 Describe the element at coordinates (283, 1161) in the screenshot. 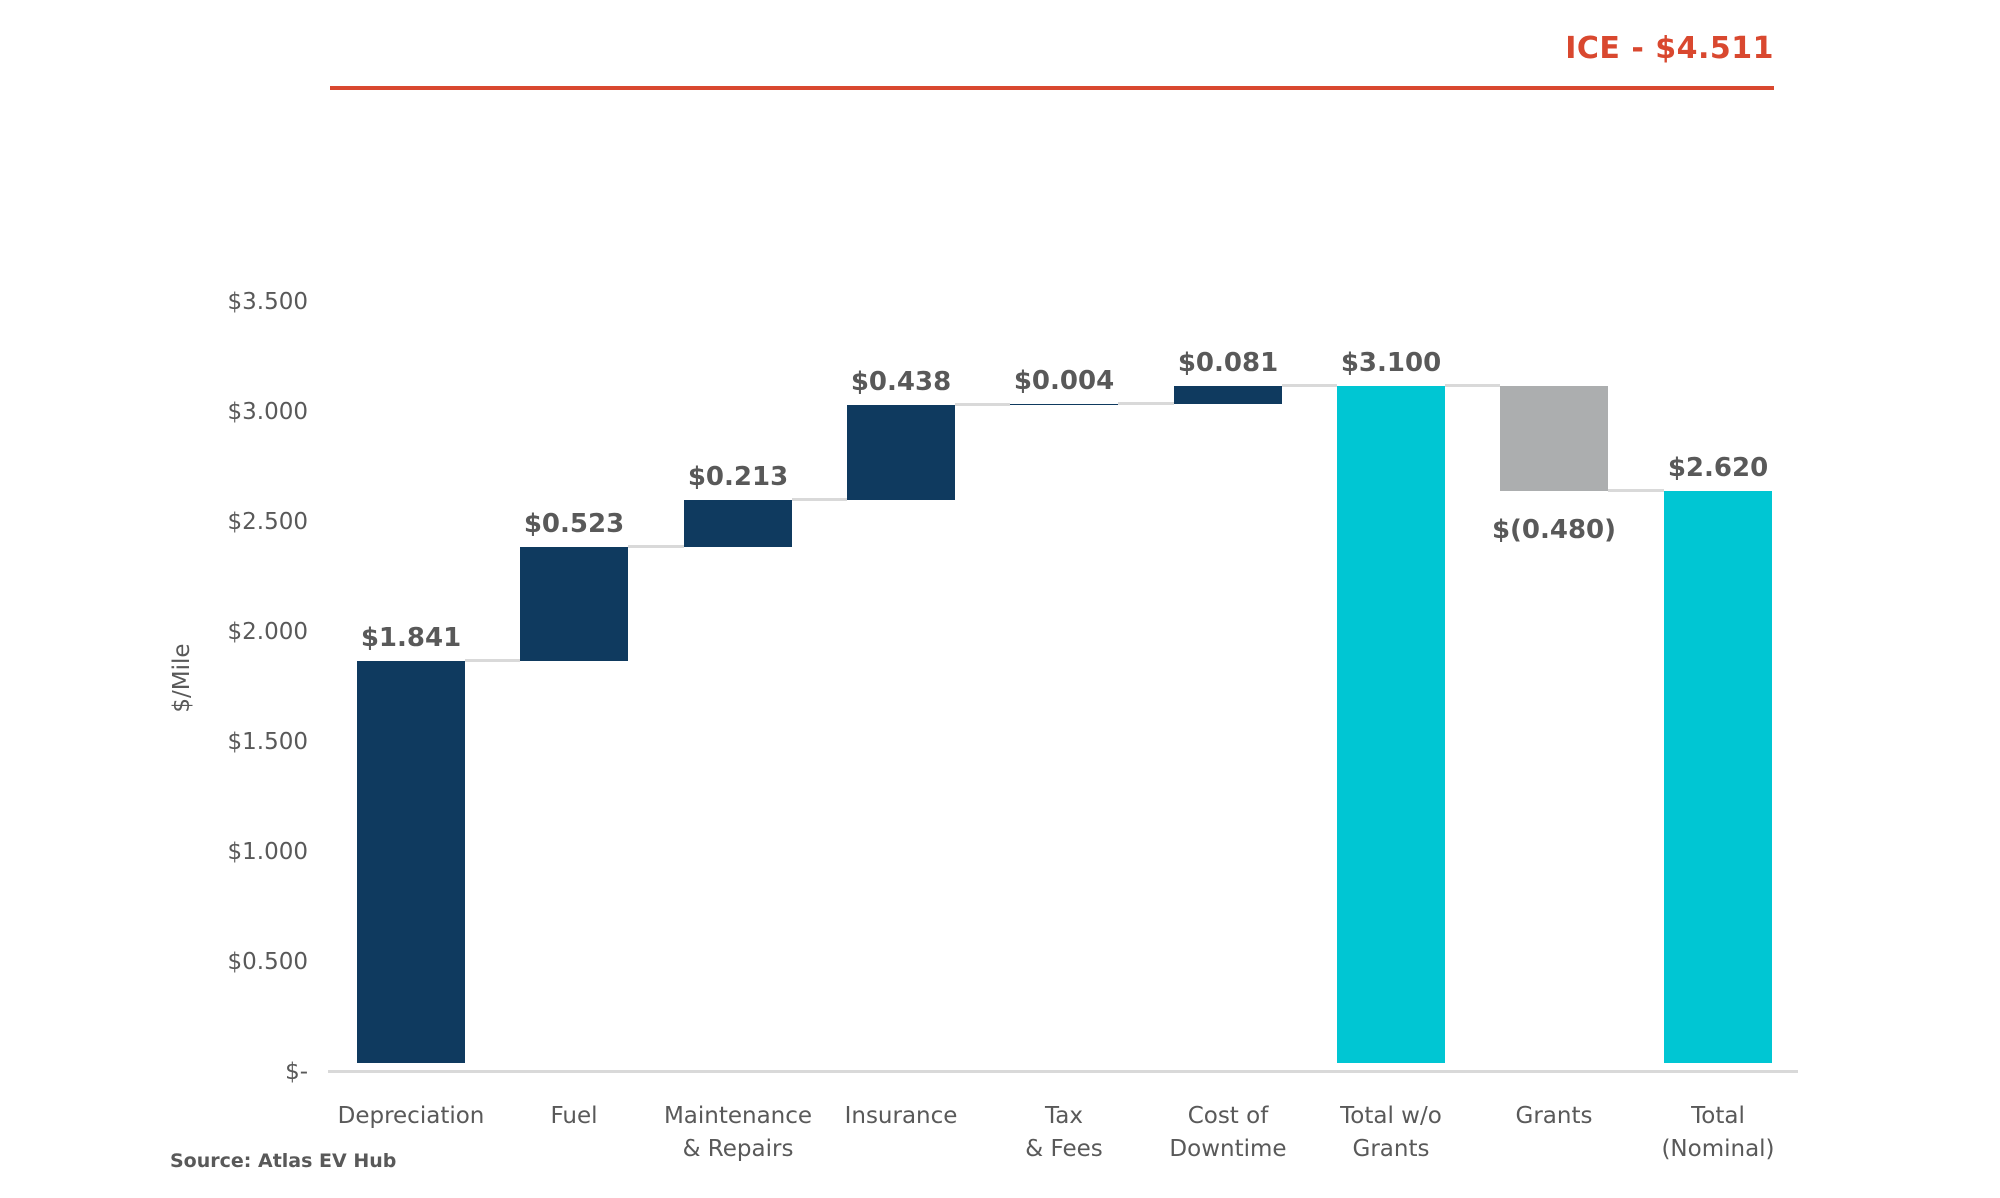

I see `source-note: Source: Atlas EV Hub` at that location.